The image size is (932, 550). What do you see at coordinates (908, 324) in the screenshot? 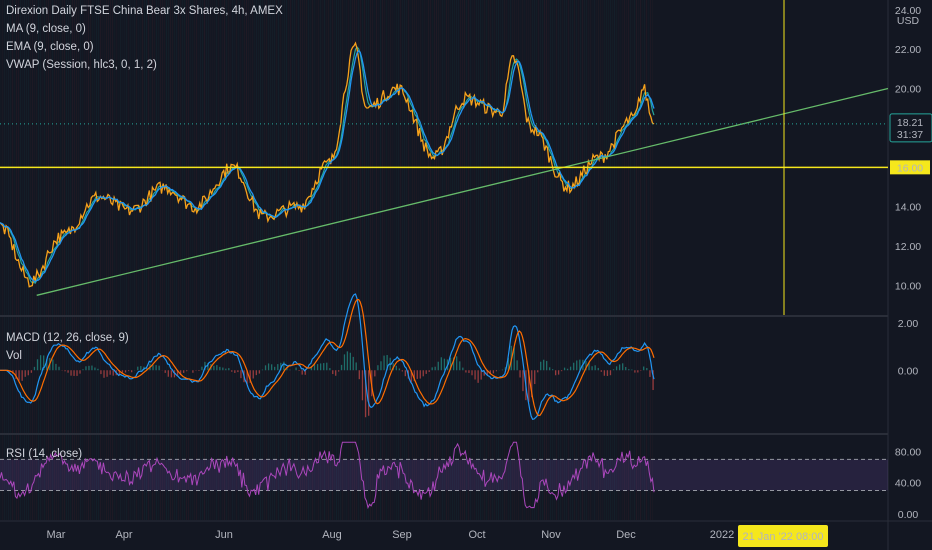
I see `macd-tick-label: 2.00` at bounding box center [908, 324].